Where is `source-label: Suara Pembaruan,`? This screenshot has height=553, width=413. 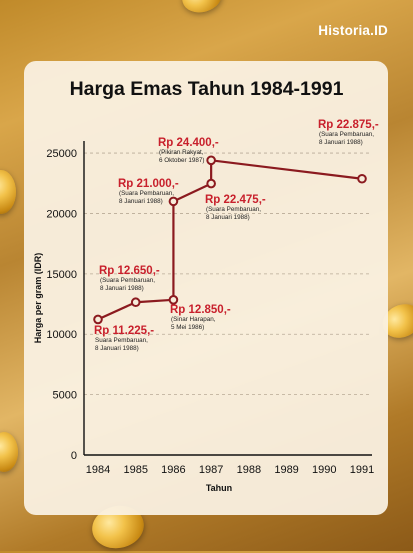
source-label: Suara Pembaruan, is located at coordinates (121, 340).